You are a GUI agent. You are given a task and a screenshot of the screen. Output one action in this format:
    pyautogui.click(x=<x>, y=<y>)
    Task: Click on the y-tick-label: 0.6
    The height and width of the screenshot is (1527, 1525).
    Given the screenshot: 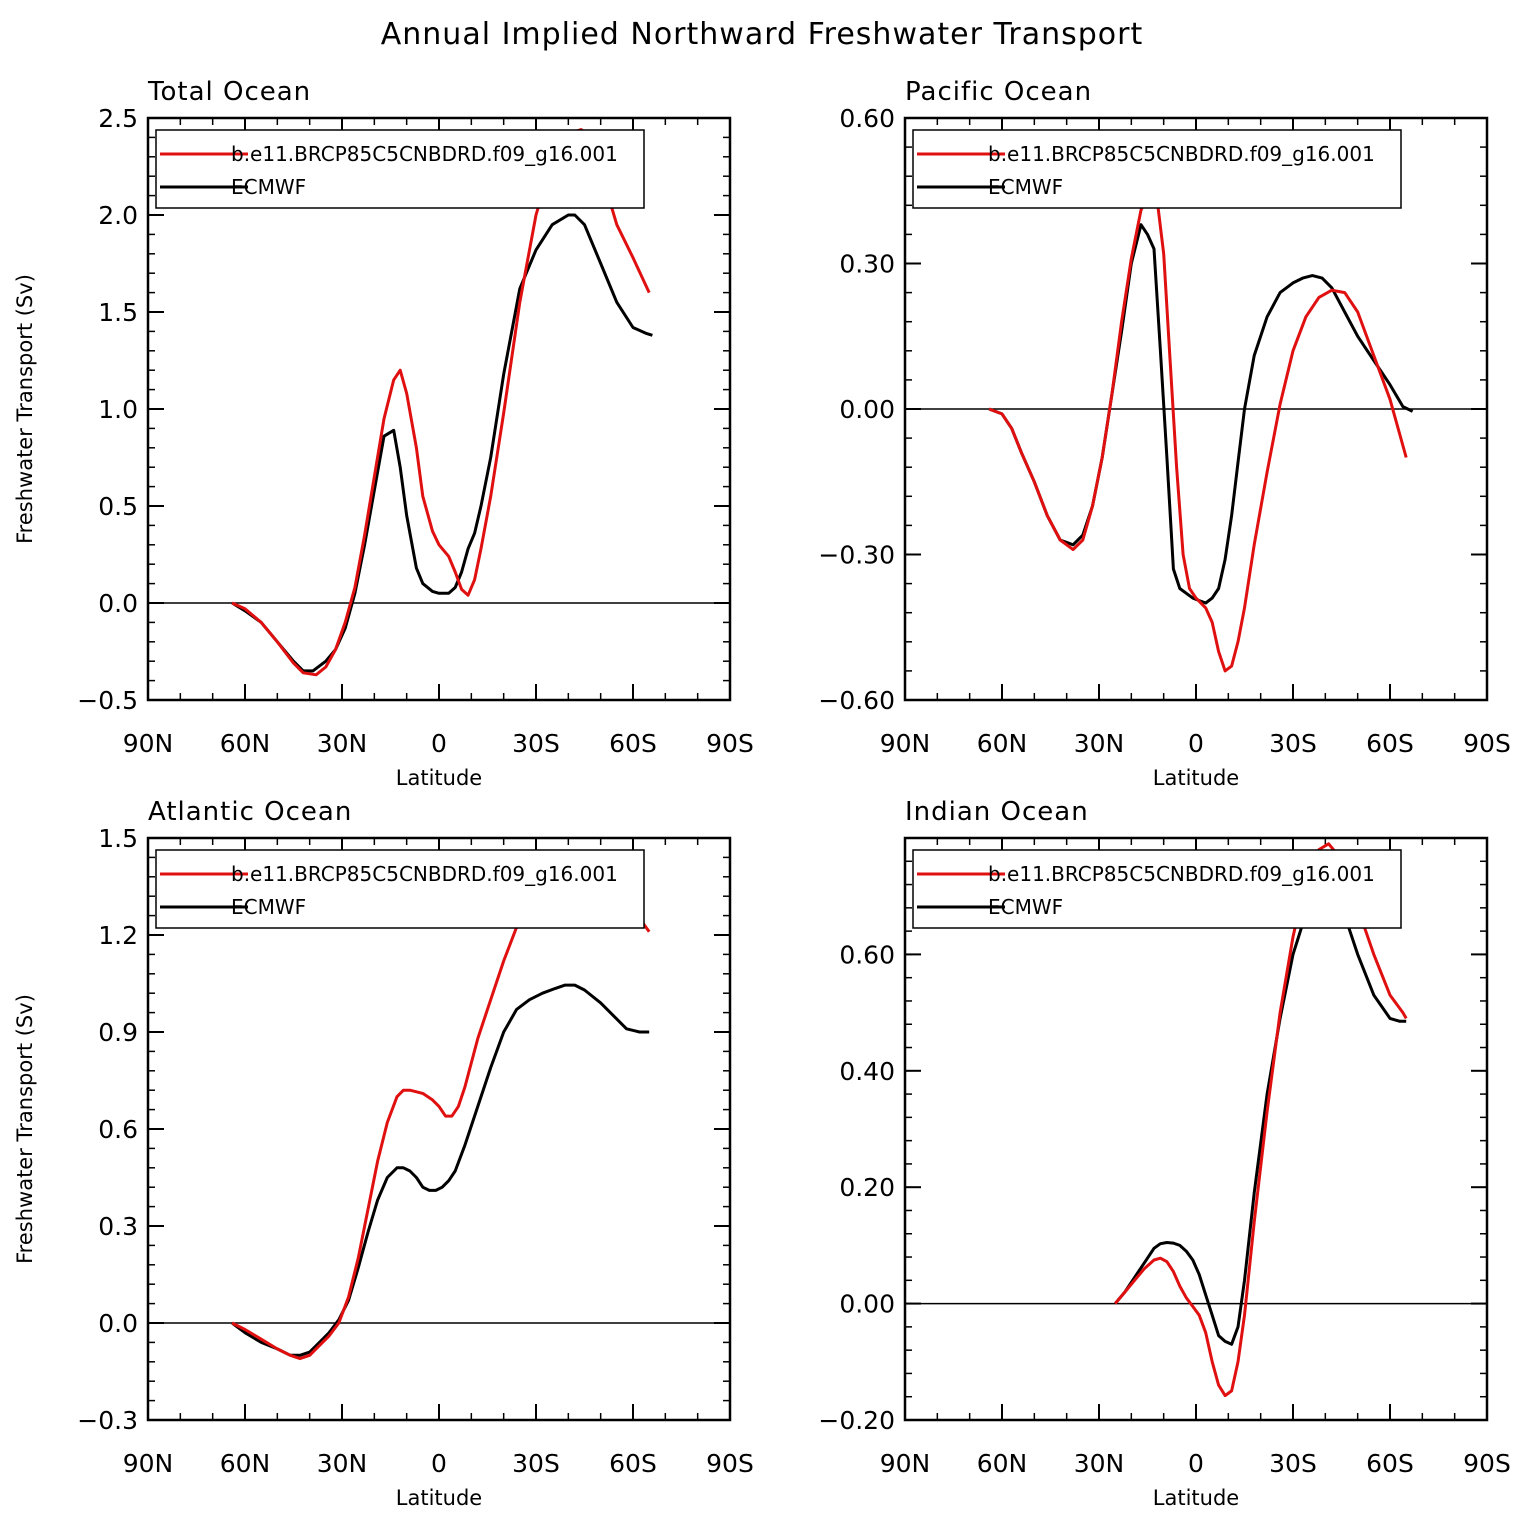 What is the action you would take?
    pyautogui.click(x=118, y=1129)
    